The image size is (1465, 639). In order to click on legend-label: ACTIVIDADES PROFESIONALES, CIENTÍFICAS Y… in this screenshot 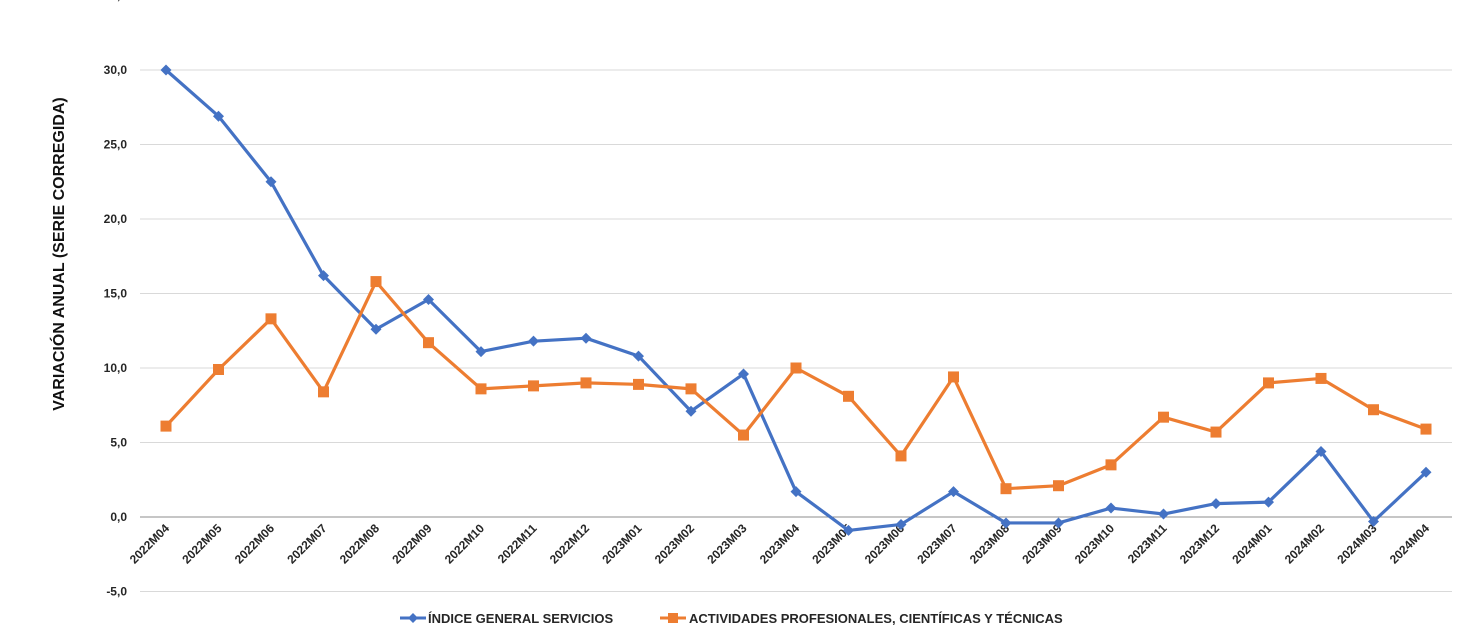, I will do `click(876, 618)`.